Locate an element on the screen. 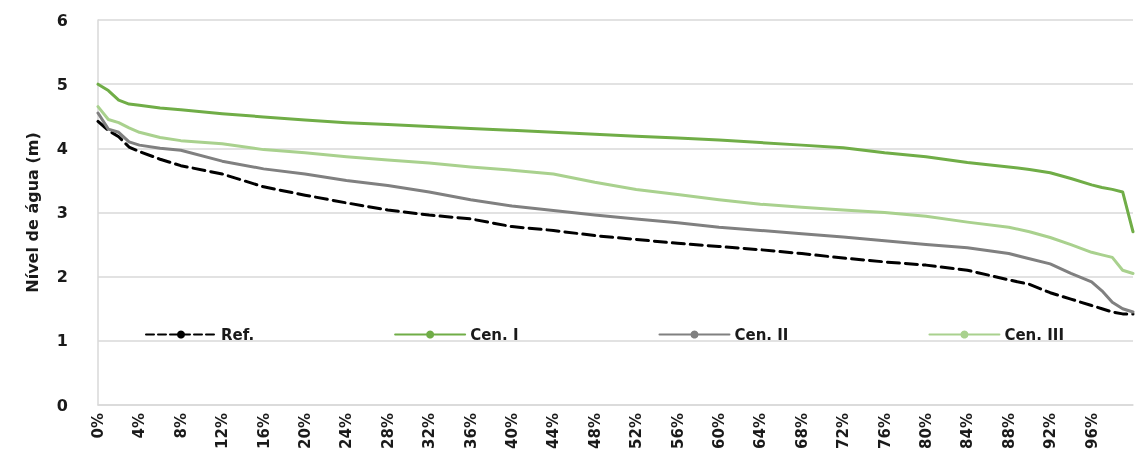  y-tick-label: 3 is located at coordinates (62, 212).